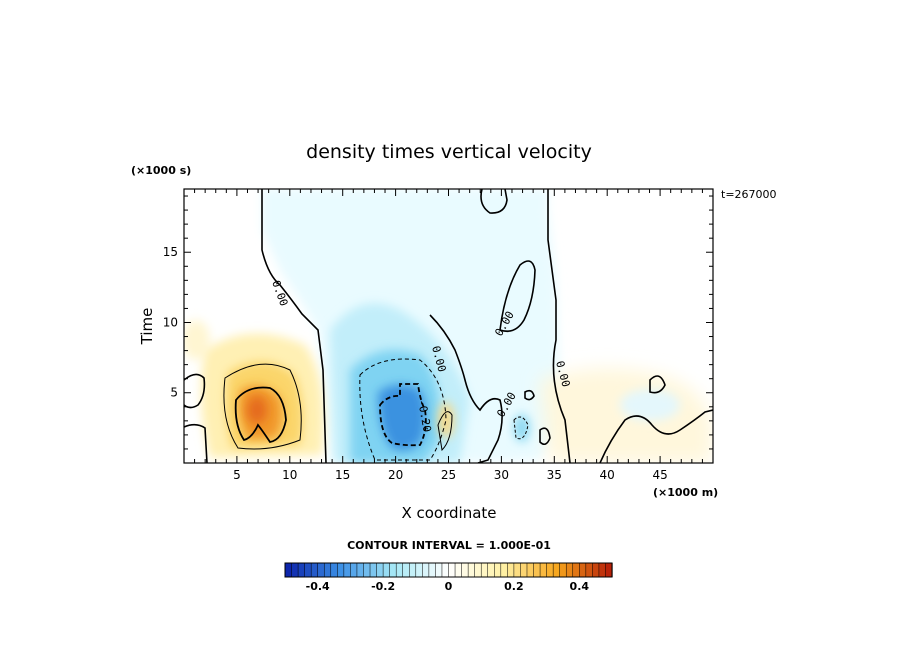 This screenshot has height=654, width=904. What do you see at coordinates (424, 415) in the screenshot?
I see `contour-label-neg-0.2: -0.20` at bounding box center [424, 415].